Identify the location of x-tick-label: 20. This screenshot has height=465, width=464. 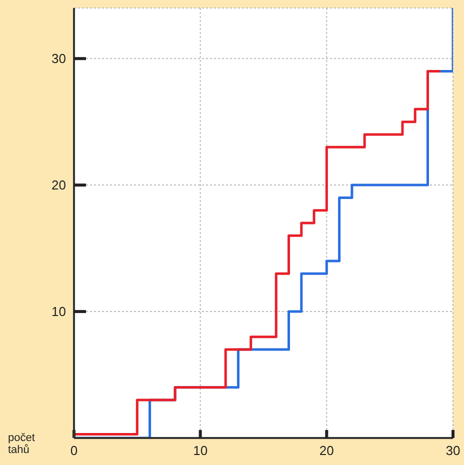
(326, 450).